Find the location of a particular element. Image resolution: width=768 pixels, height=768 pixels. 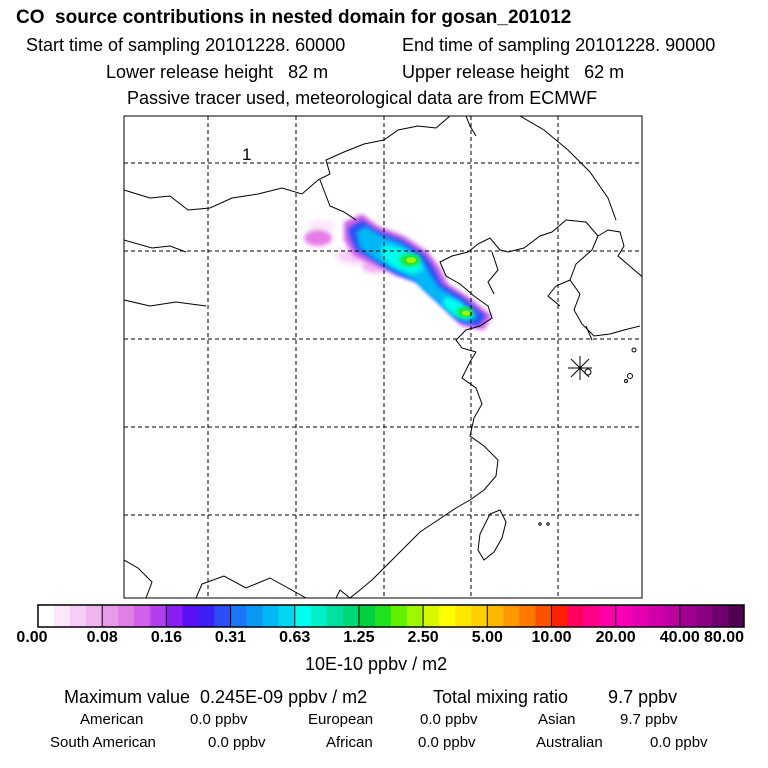

colorbar-tick-label: 80.00 is located at coordinates (724, 637).